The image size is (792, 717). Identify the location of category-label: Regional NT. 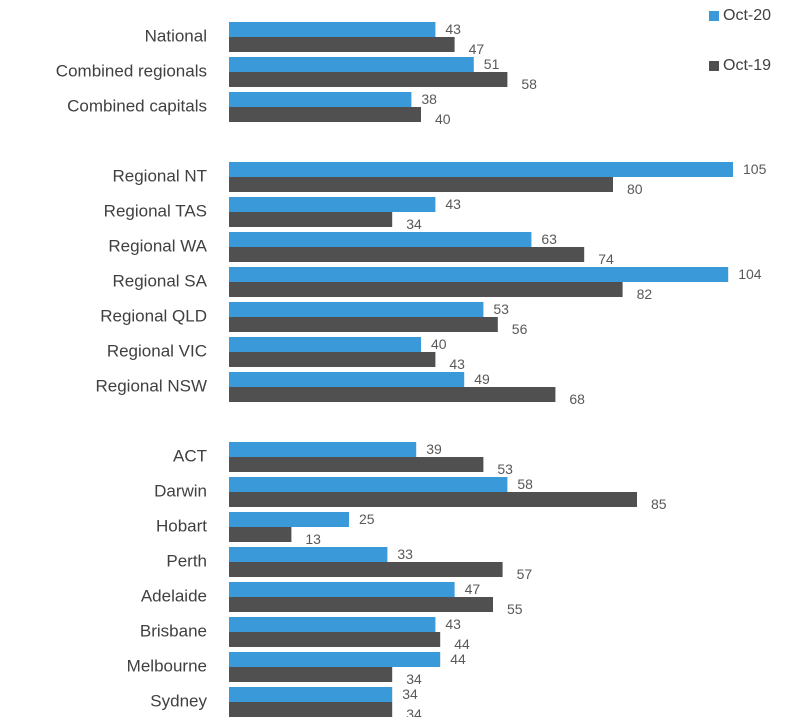
(160, 175).